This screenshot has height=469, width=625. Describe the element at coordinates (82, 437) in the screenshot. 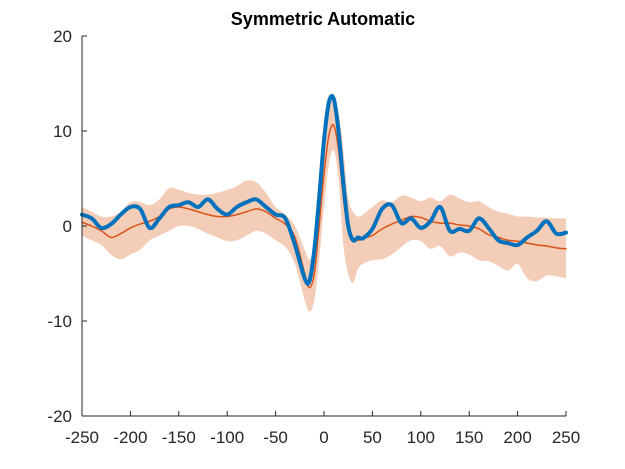

I see `x-tick-label: -250` at that location.